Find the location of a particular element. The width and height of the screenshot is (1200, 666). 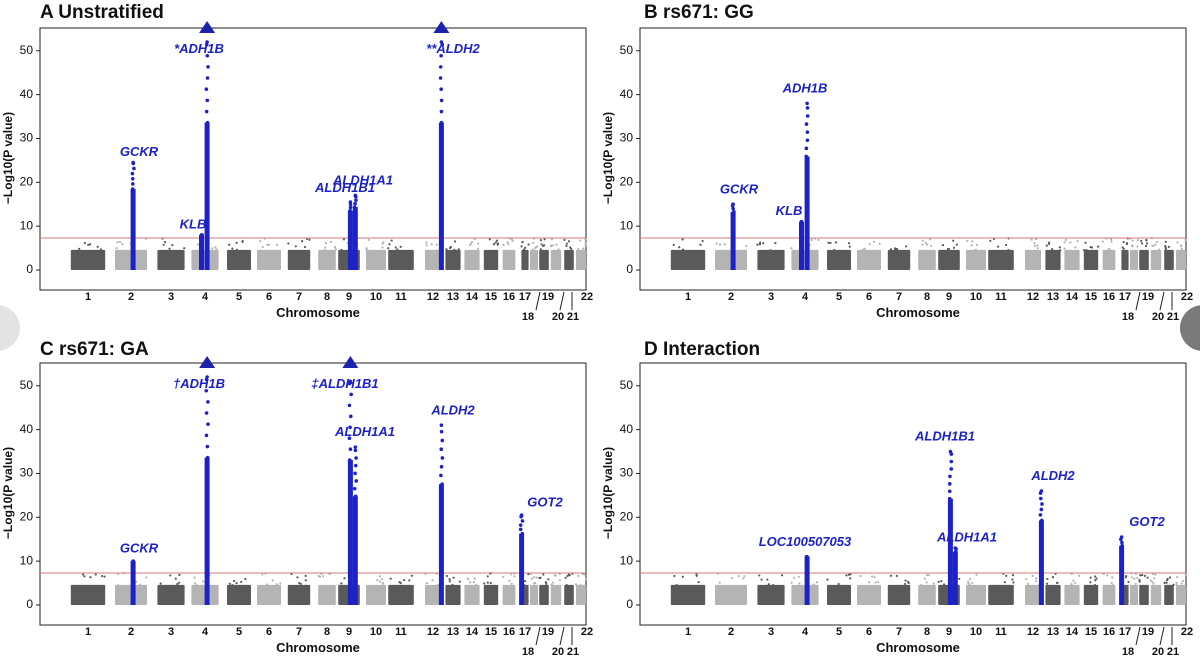

y-tick-label: 0 is located at coordinates (629, 269).